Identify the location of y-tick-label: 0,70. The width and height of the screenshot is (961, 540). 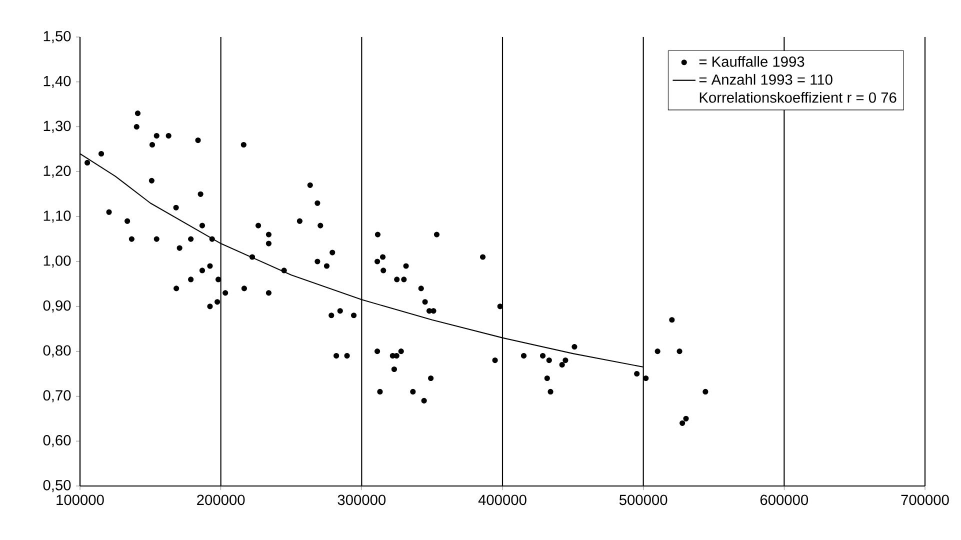
(57, 396).